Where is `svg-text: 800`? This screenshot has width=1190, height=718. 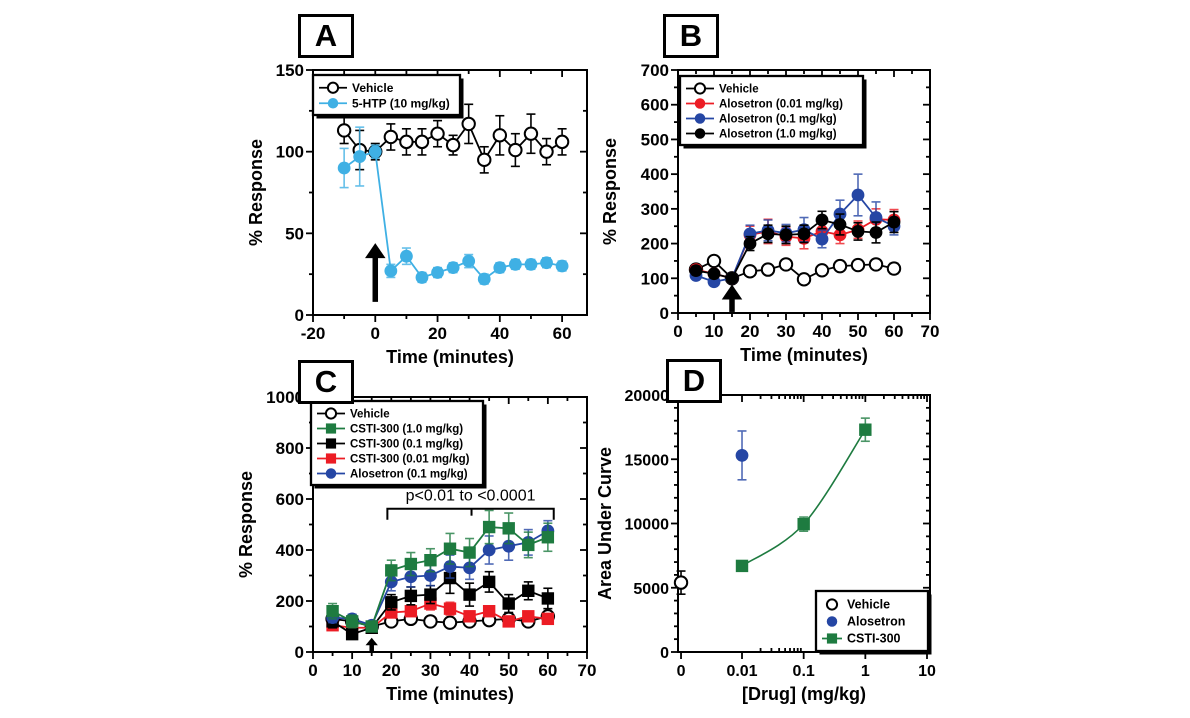
svg-text: 800 is located at coordinates (290, 448).